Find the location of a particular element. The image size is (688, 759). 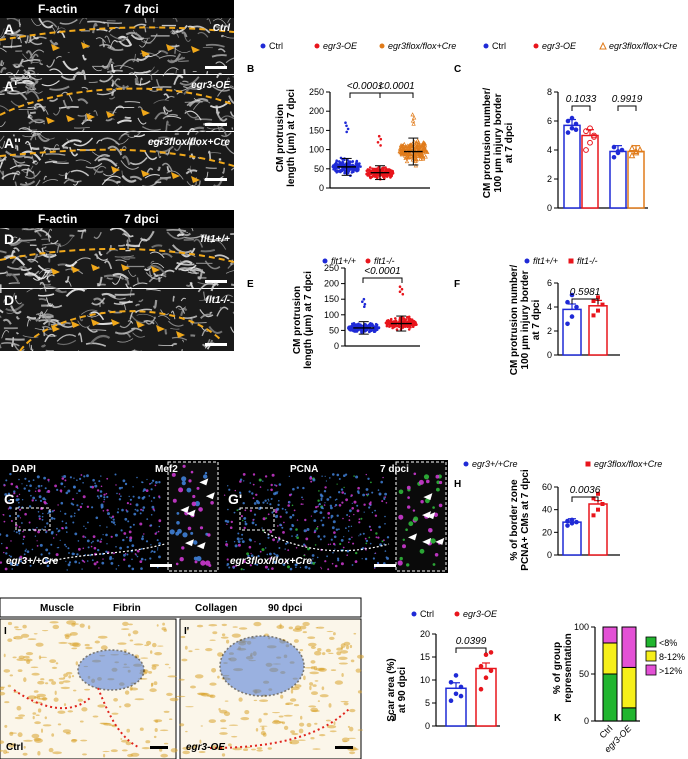

injury-border-line is located at coordinates (117, 101).